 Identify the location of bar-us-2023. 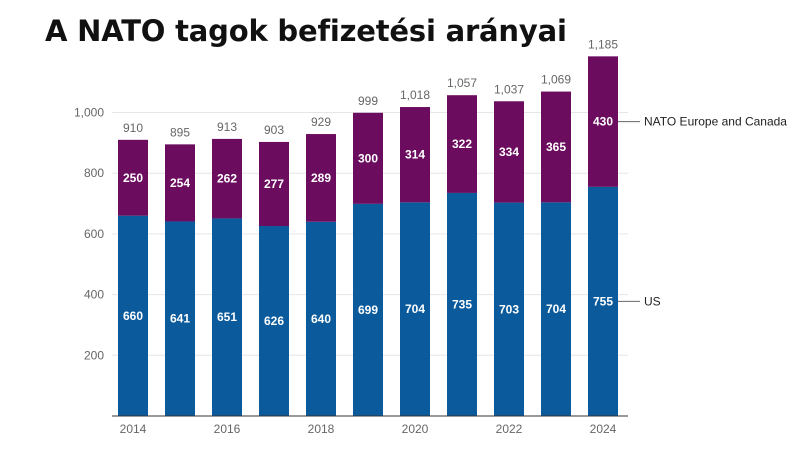
(556, 309).